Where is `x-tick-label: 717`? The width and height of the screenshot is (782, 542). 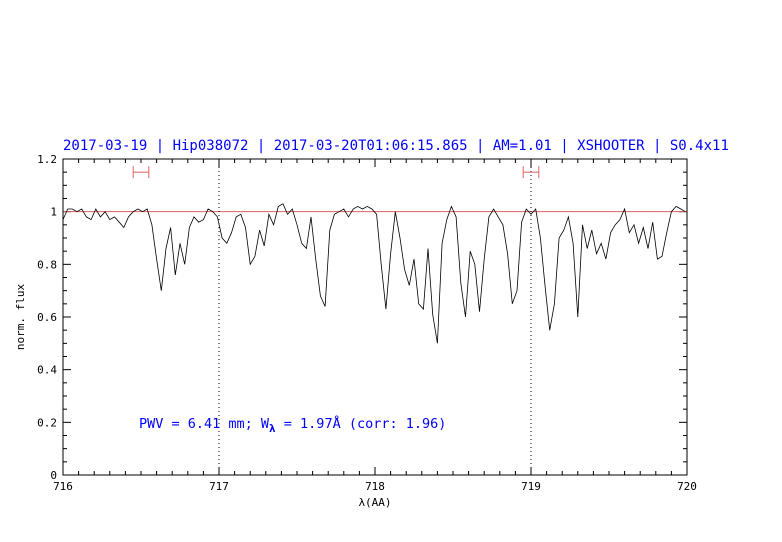
x-tick-label: 717 is located at coordinates (219, 486).